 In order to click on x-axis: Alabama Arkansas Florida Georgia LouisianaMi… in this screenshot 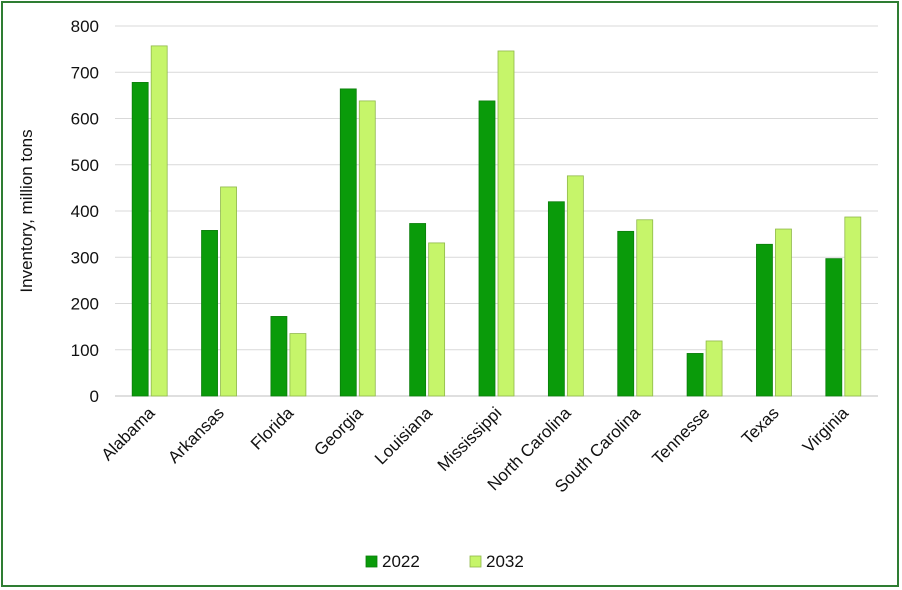, I will do `click(475, 449)`.